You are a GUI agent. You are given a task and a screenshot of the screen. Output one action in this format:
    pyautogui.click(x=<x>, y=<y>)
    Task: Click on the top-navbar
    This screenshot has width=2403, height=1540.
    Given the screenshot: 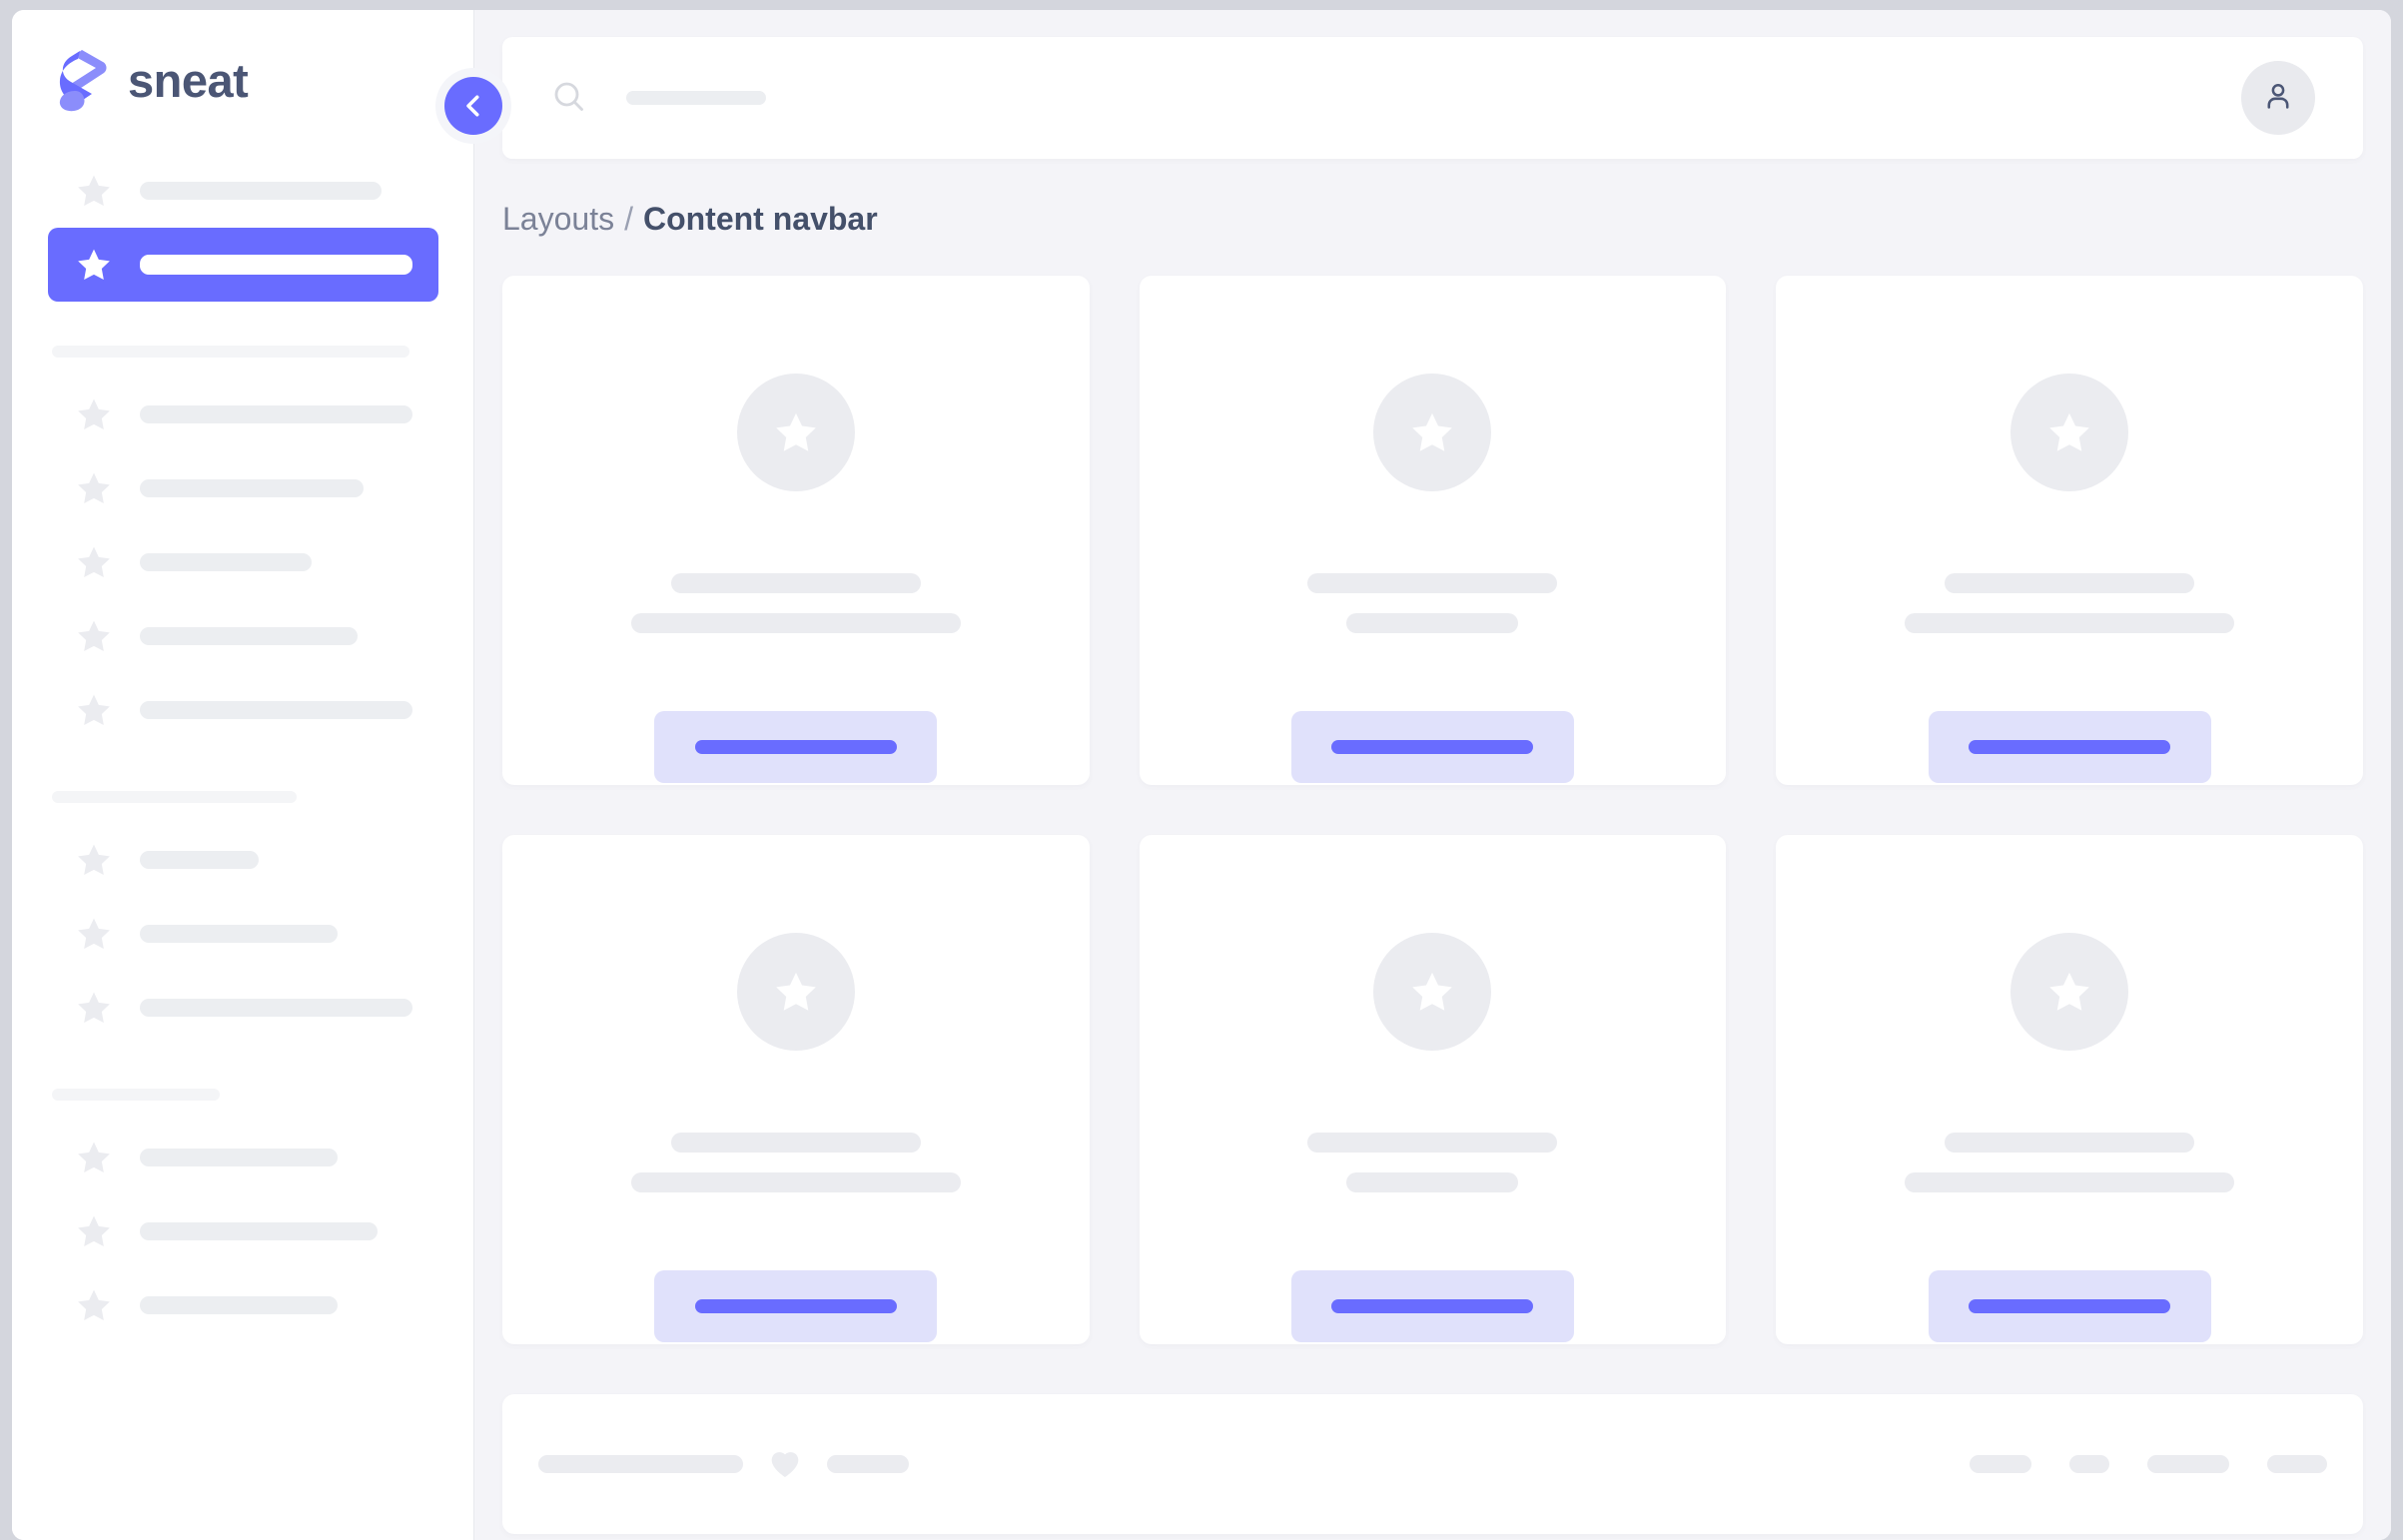 What is the action you would take?
    pyautogui.click(x=1432, y=98)
    